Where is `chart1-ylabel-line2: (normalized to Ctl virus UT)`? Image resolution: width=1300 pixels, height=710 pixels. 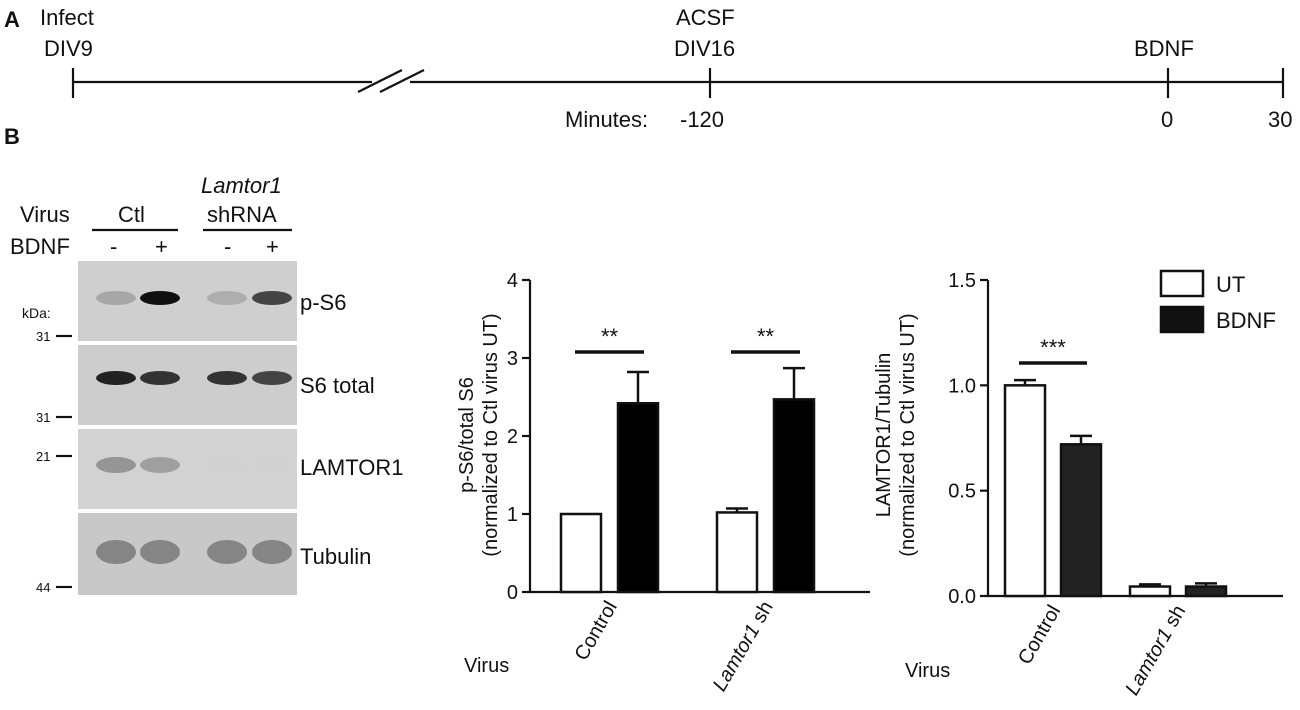 chart1-ylabel-line2: (normalized to Ctl virus UT) is located at coordinates (491, 434).